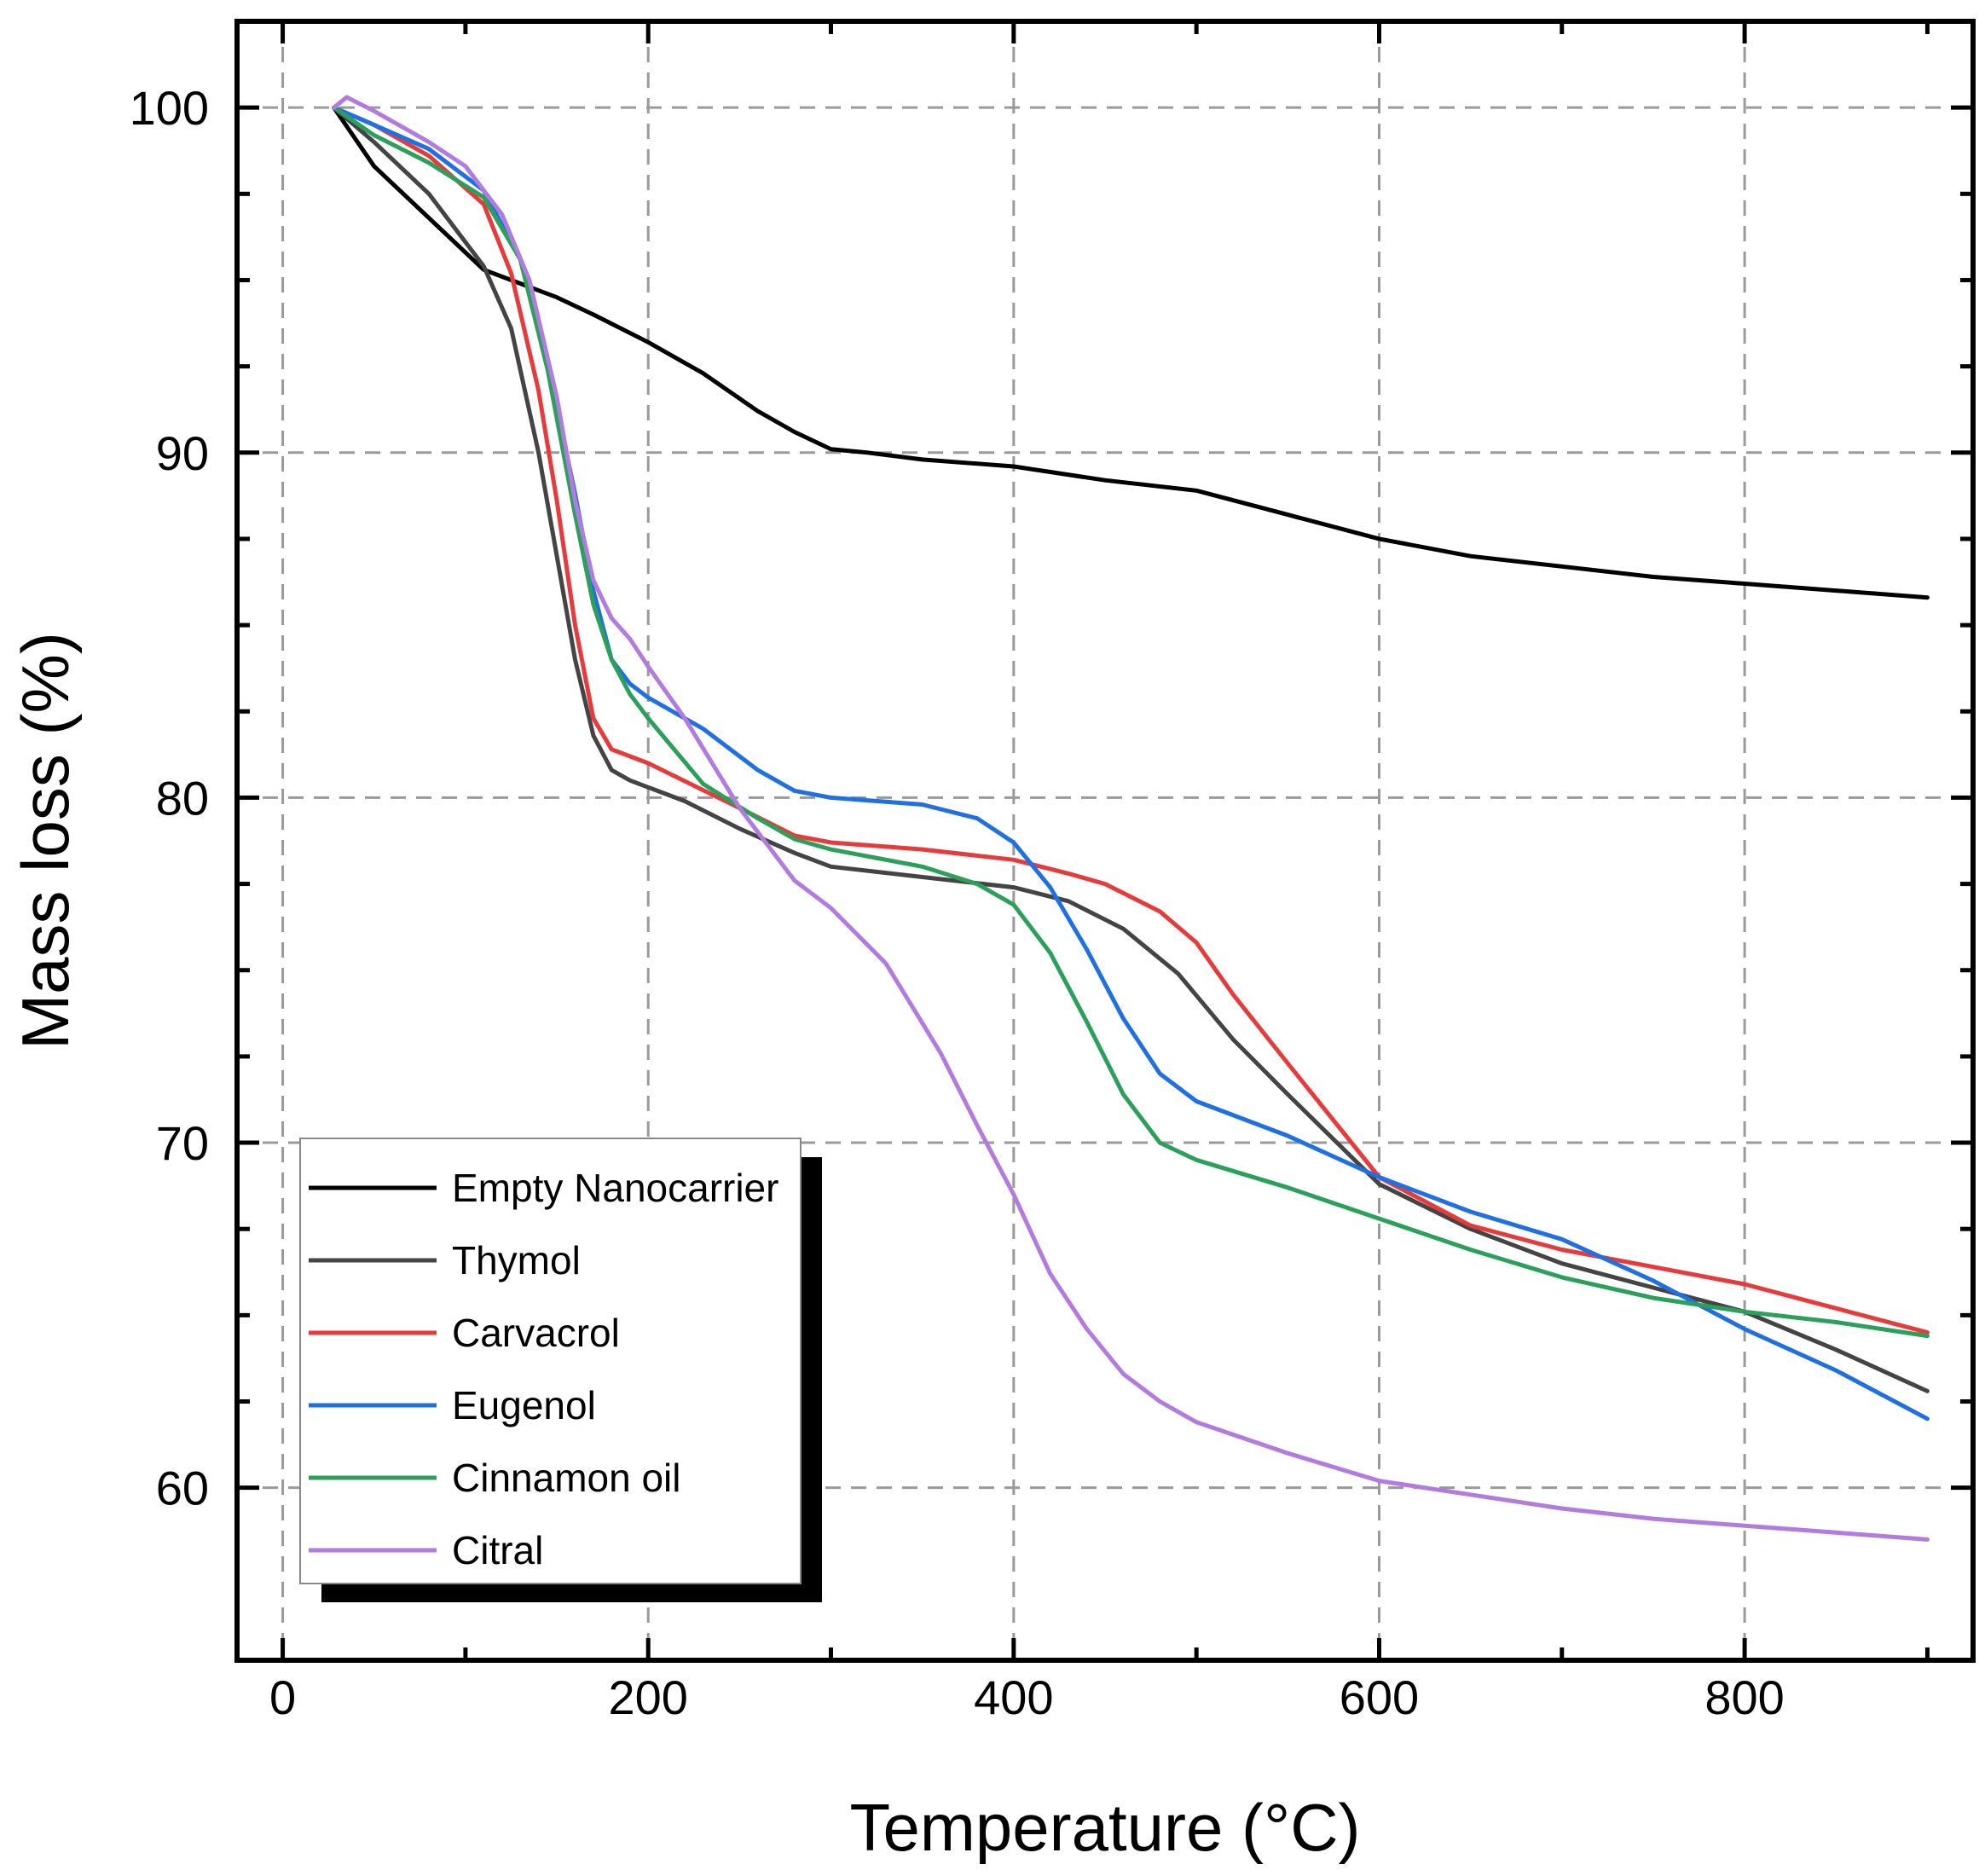 The width and height of the screenshot is (1985, 1876). Describe the element at coordinates (45, 841) in the screenshot. I see `y-axis-title: Mass loss (%)` at that location.